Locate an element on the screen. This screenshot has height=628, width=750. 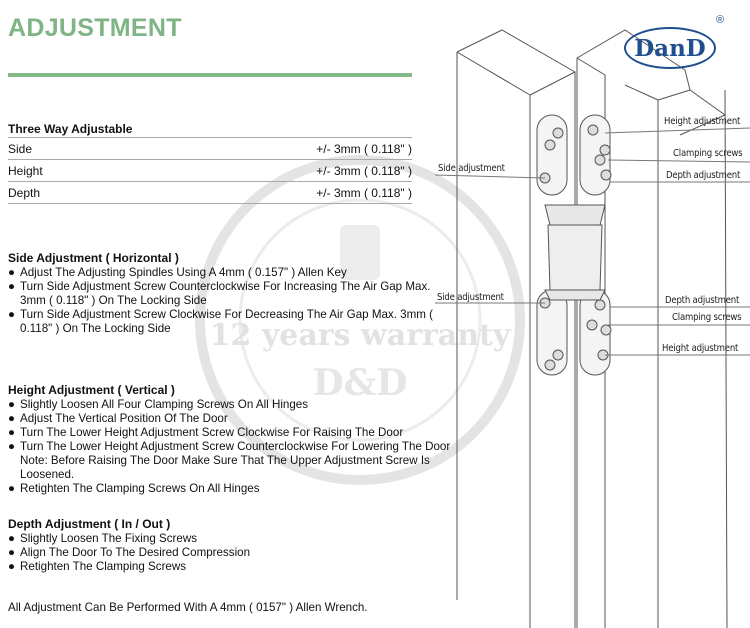
spec-heading: Three Way Adjustable is located at coordinates (210, 129).